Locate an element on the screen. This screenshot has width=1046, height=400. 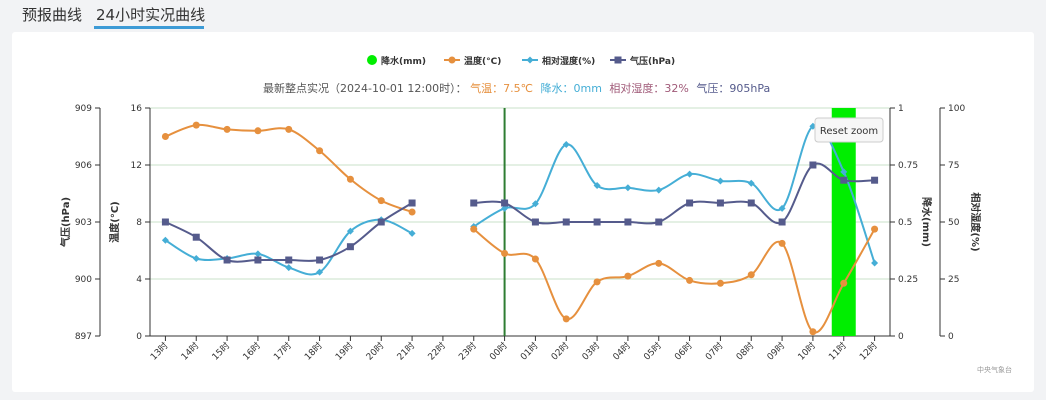
subtitle-pressure: 气压：905hPa is located at coordinates (733, 88).